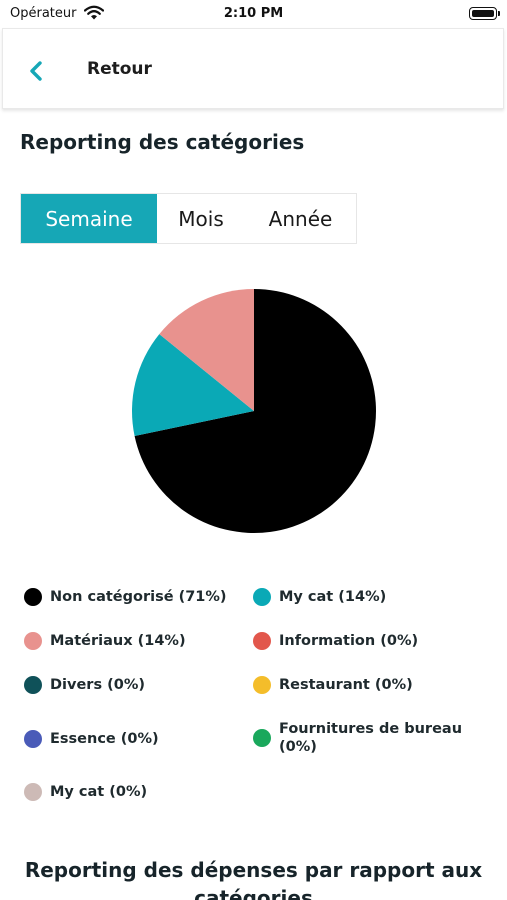 The image size is (507, 900). I want to click on category-pie-chart, so click(254, 411).